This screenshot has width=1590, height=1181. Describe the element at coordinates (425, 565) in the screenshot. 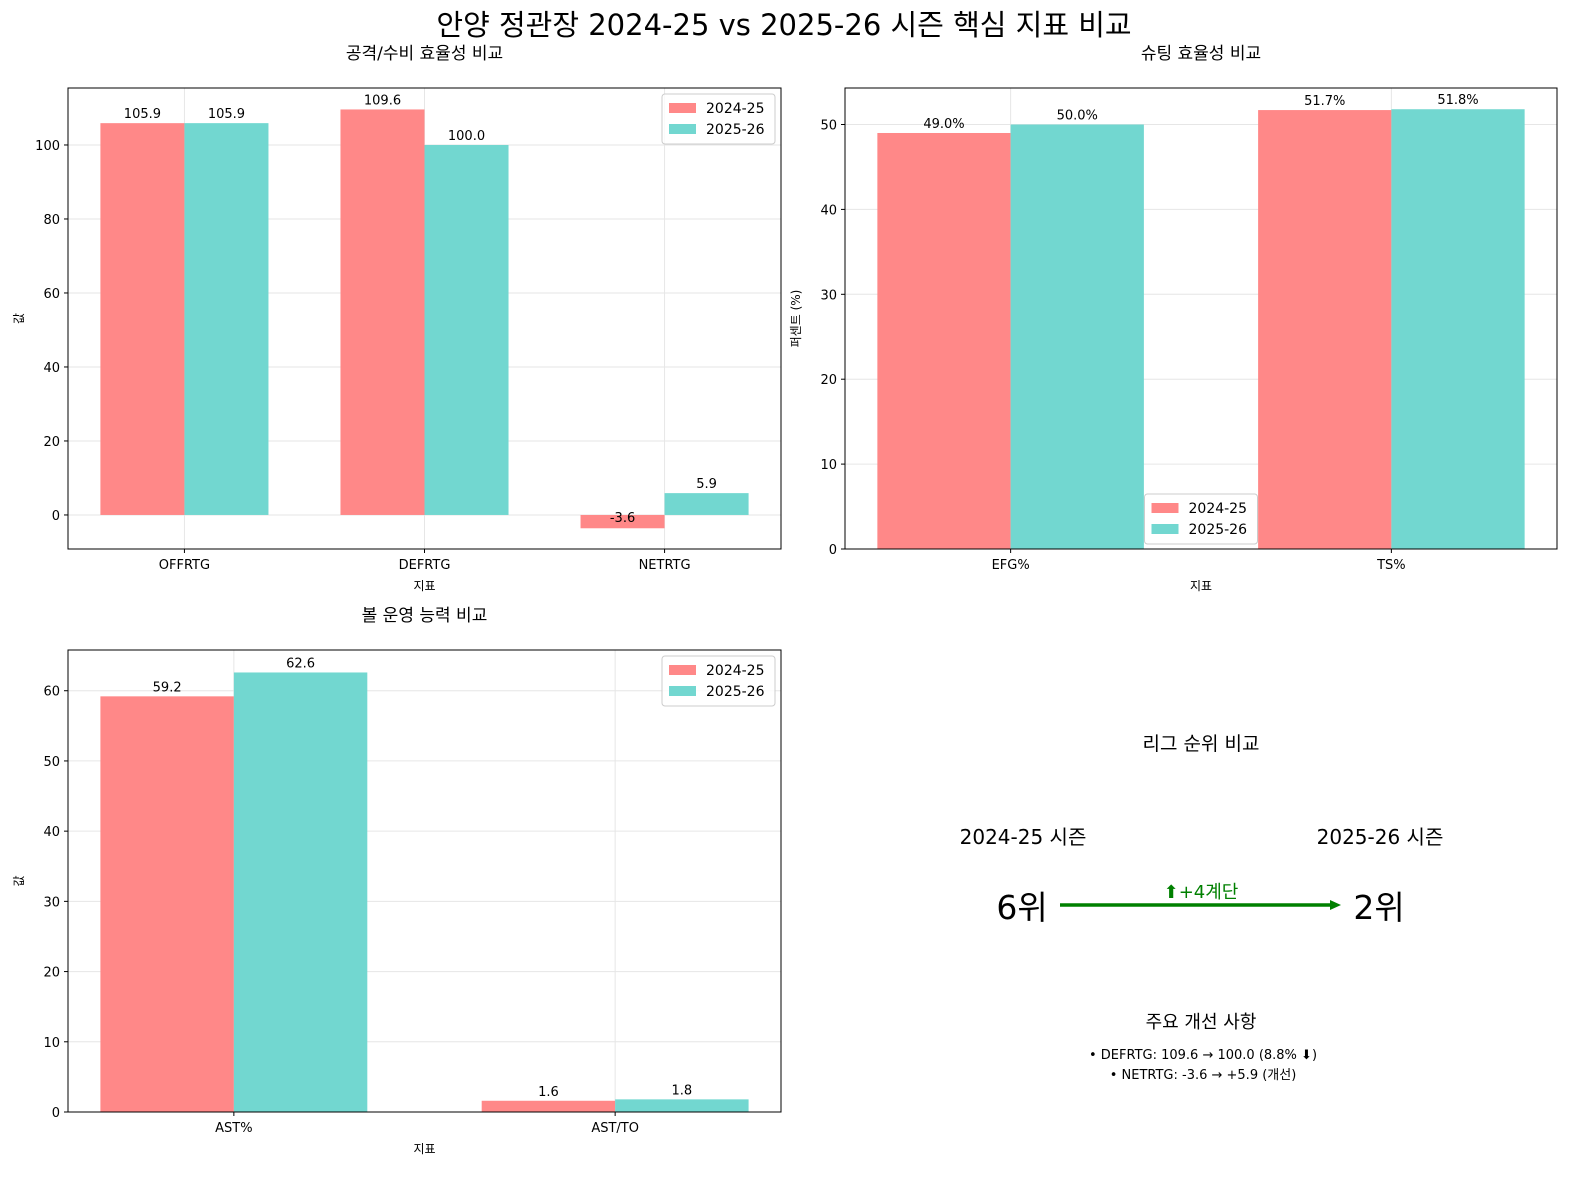

I see `x-tick-label: DEFRTG` at that location.